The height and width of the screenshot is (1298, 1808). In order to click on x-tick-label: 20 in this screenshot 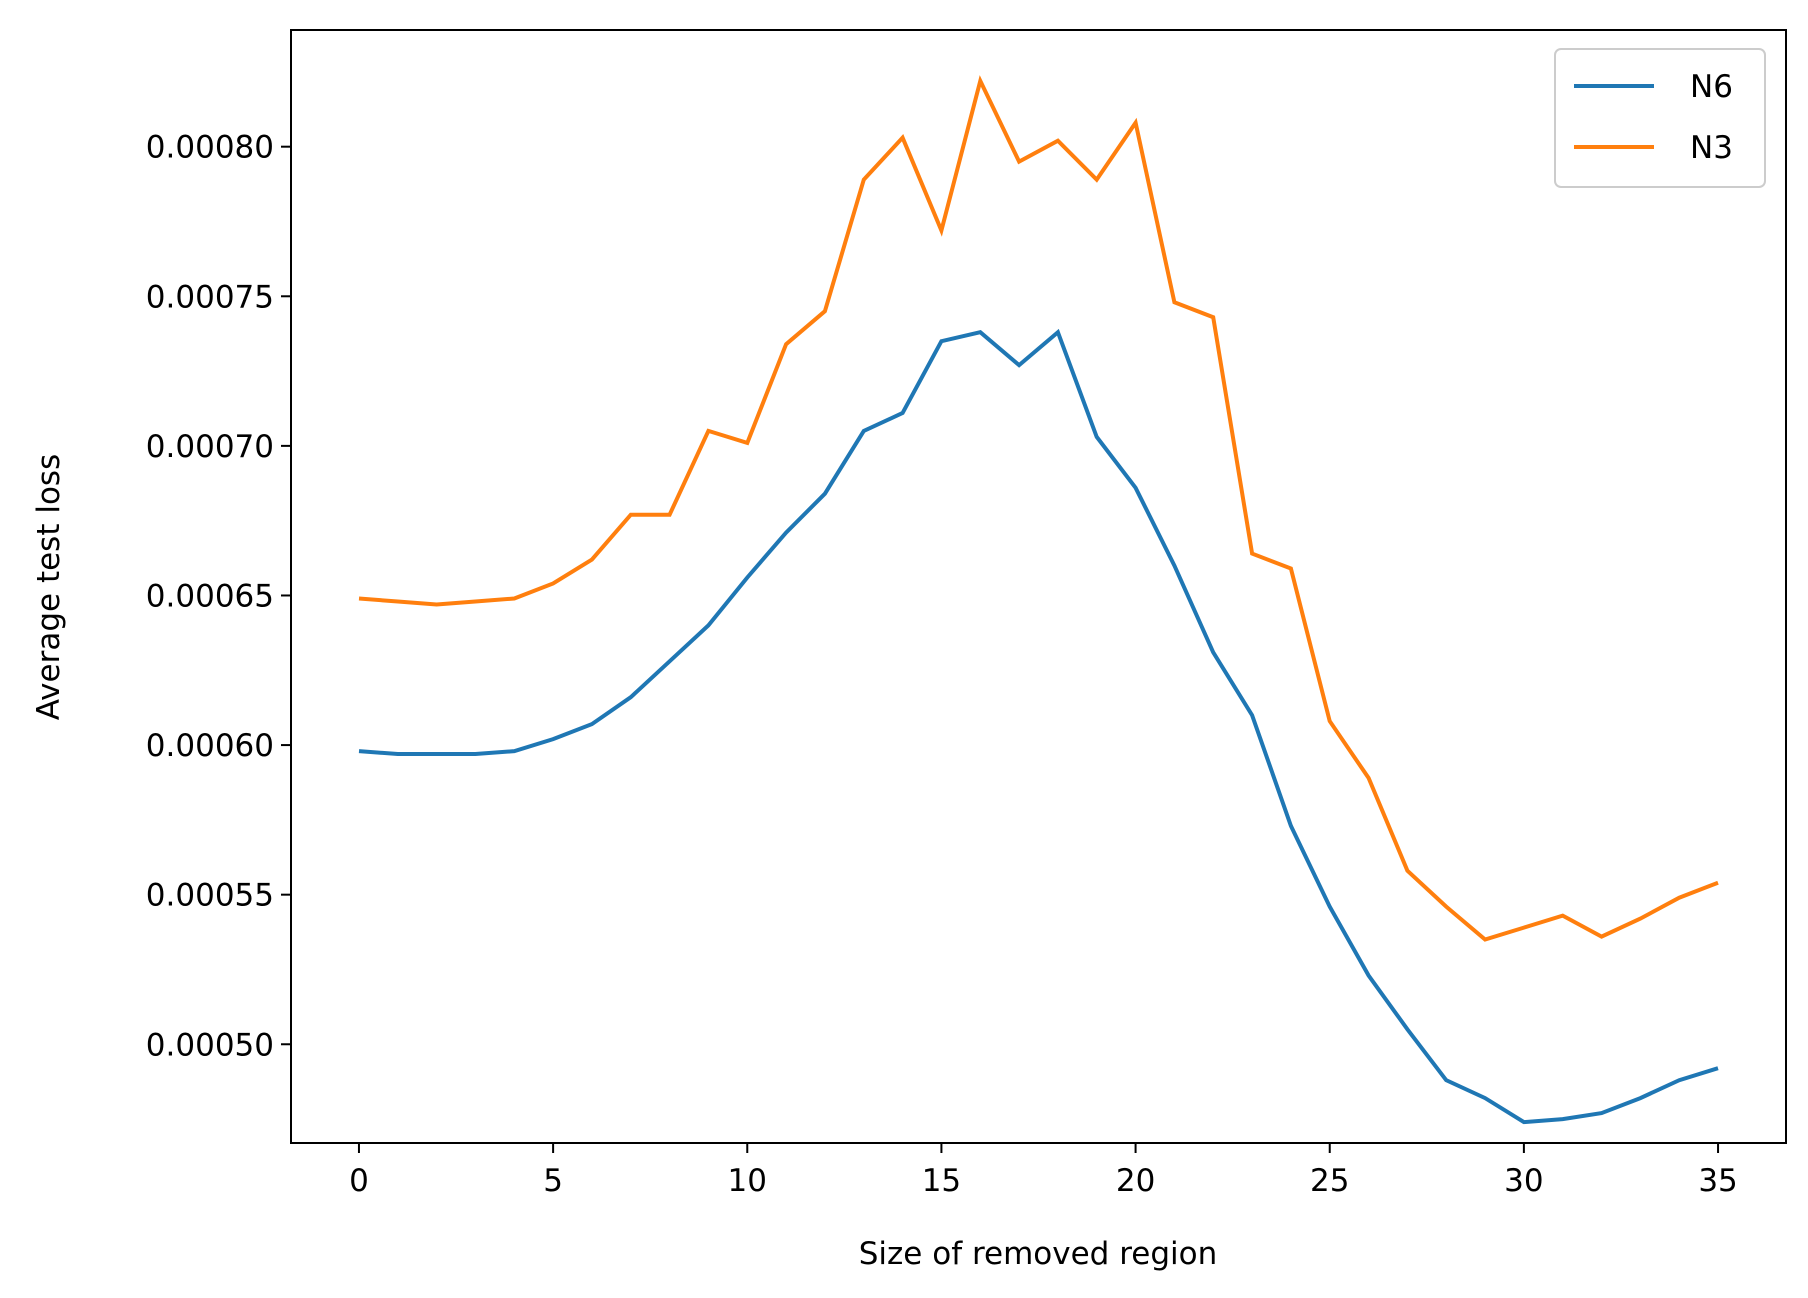, I will do `click(1135, 1181)`.